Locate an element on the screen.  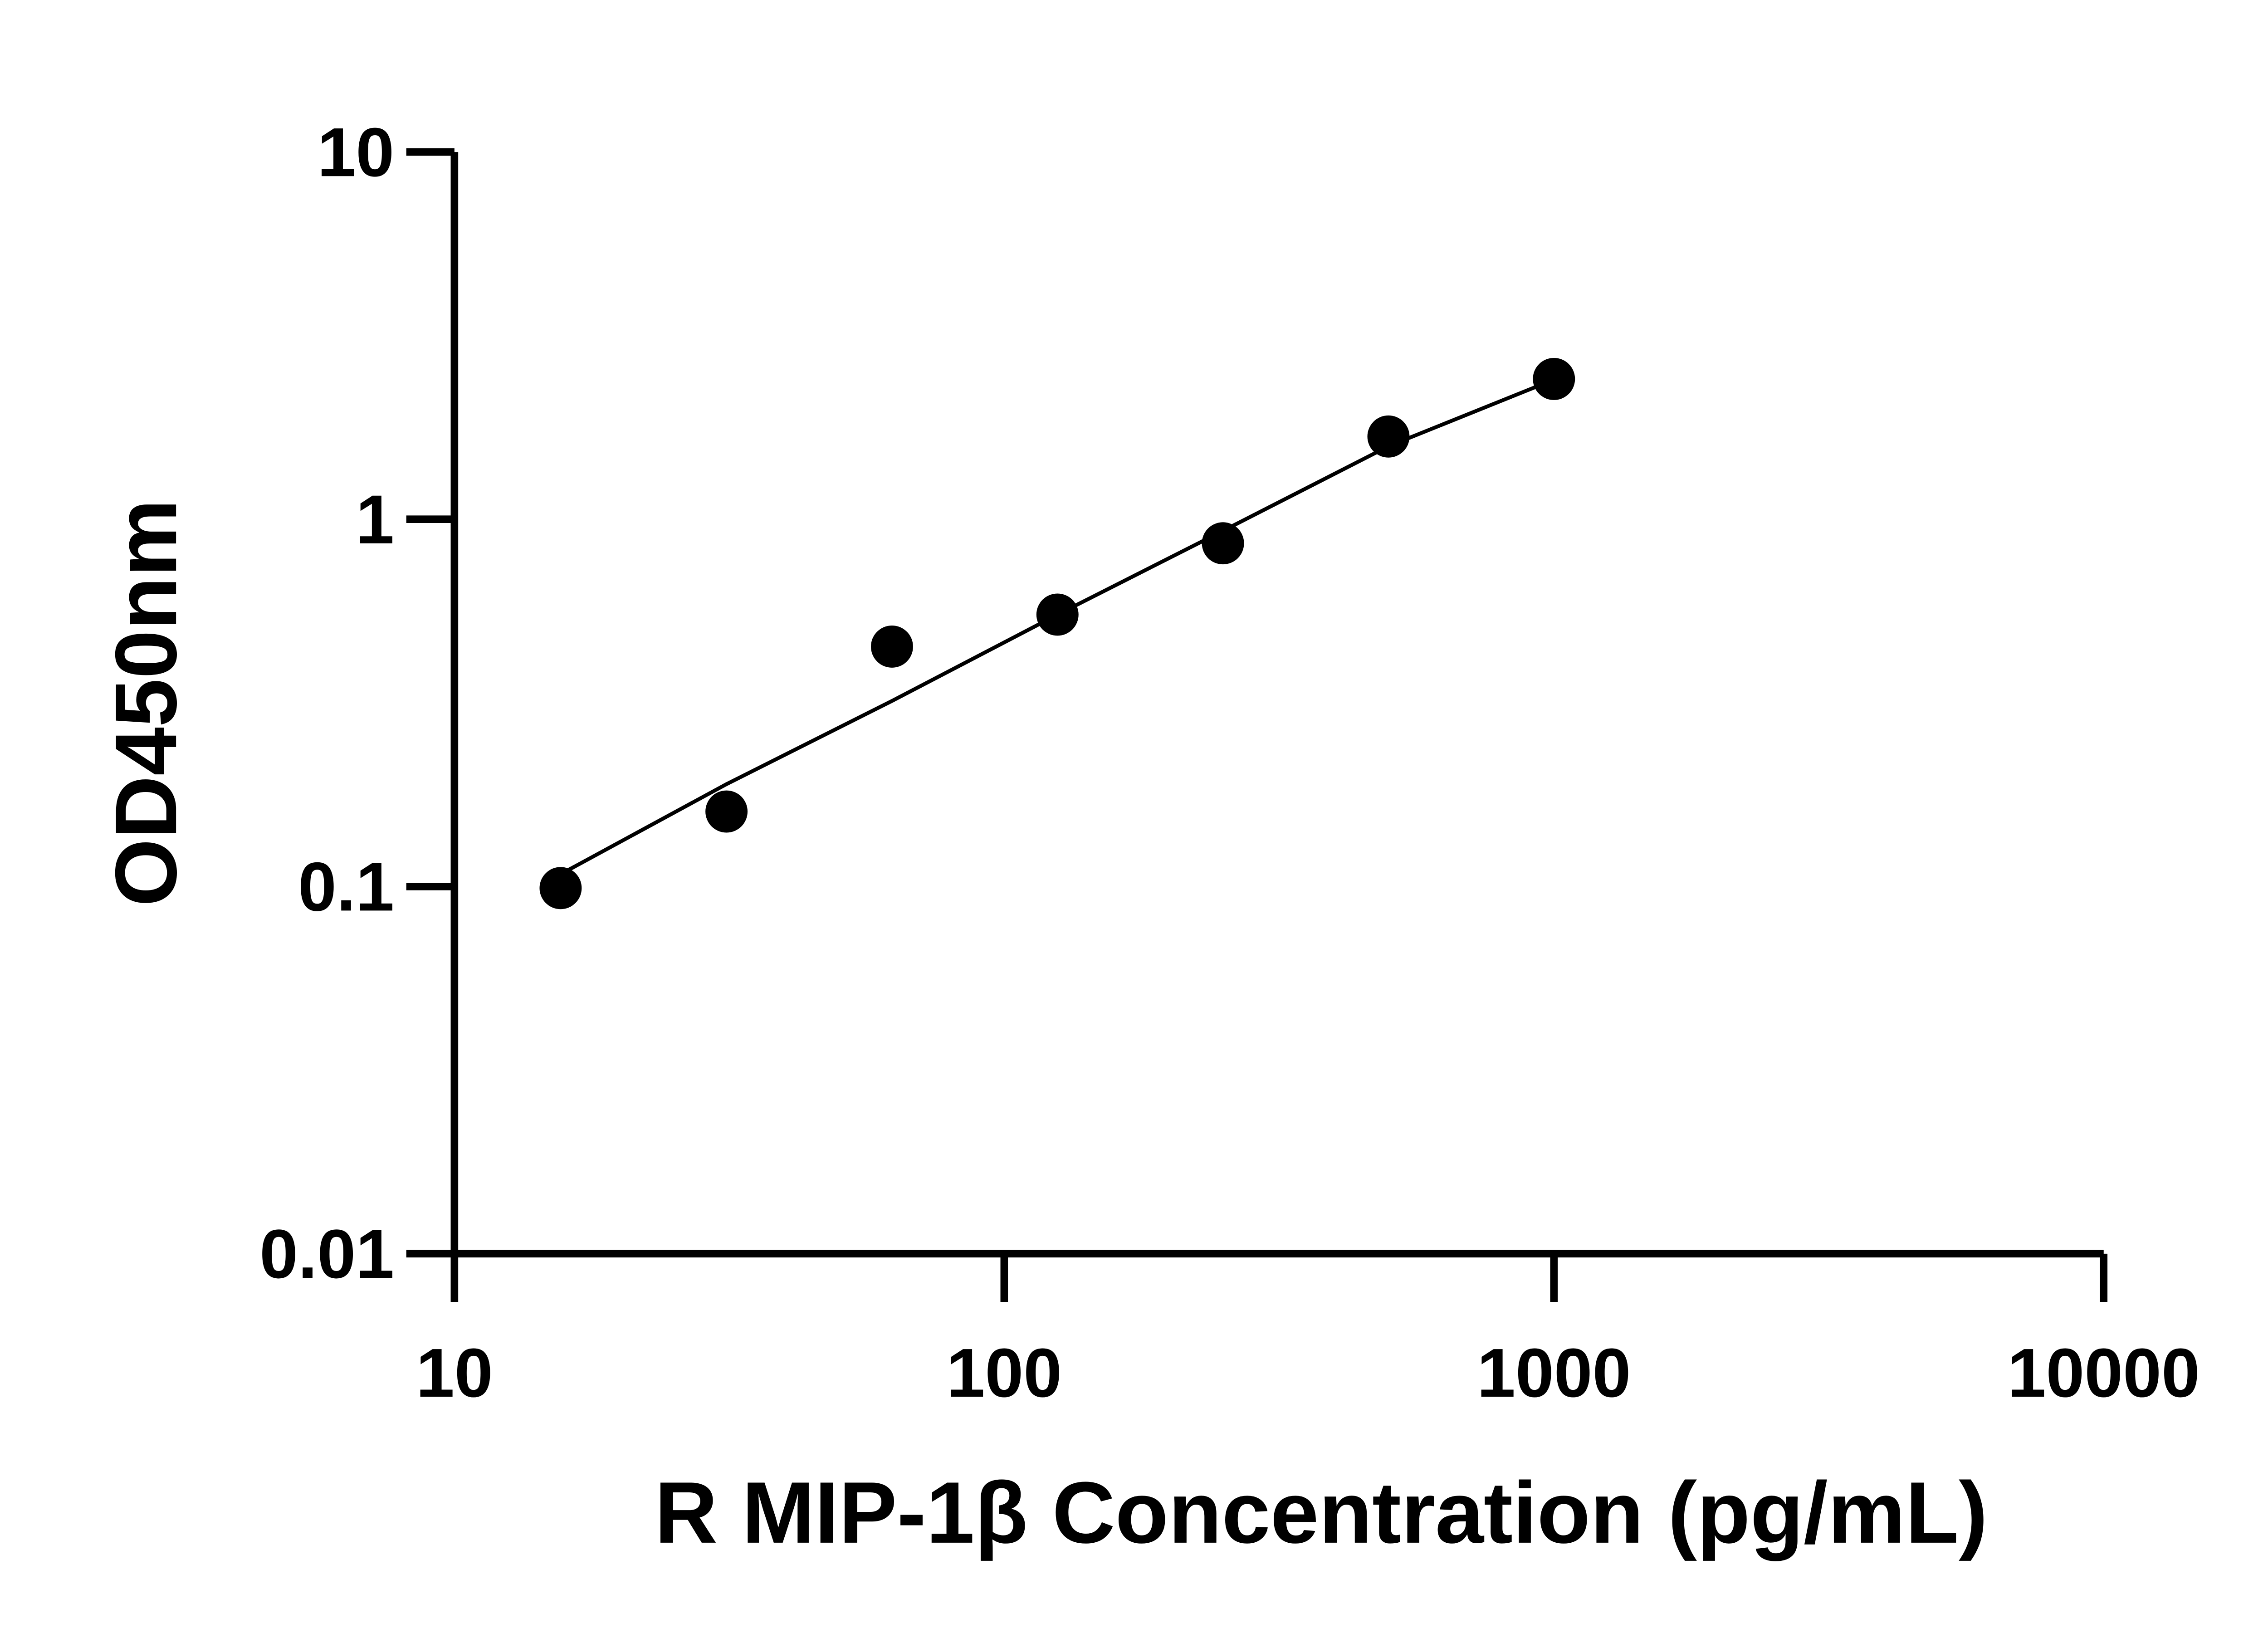
x-tick-label: 100 is located at coordinates (1004, 1373).